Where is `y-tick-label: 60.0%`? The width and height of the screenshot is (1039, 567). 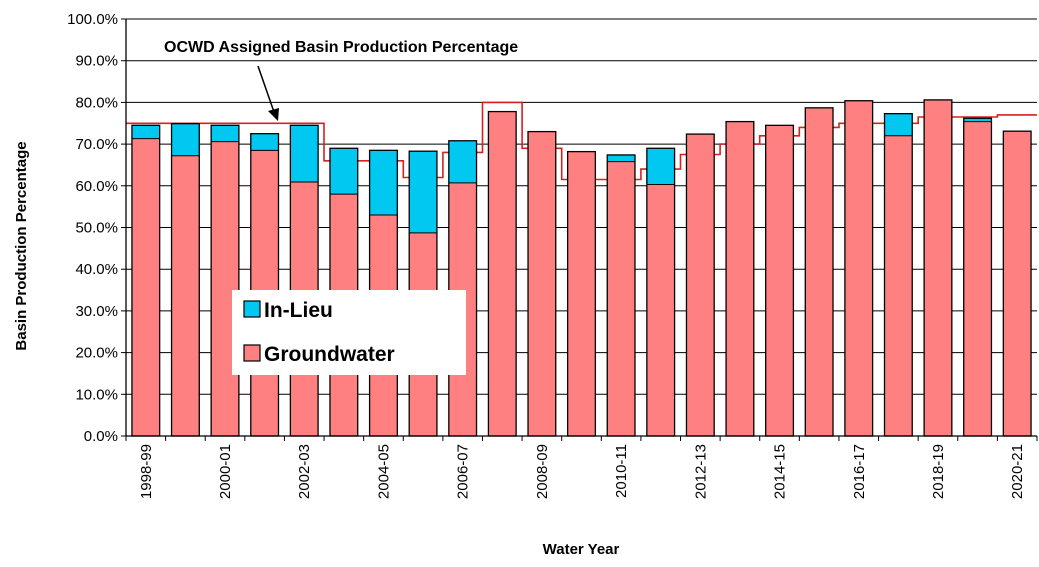
y-tick-label: 60.0% is located at coordinates (96, 186).